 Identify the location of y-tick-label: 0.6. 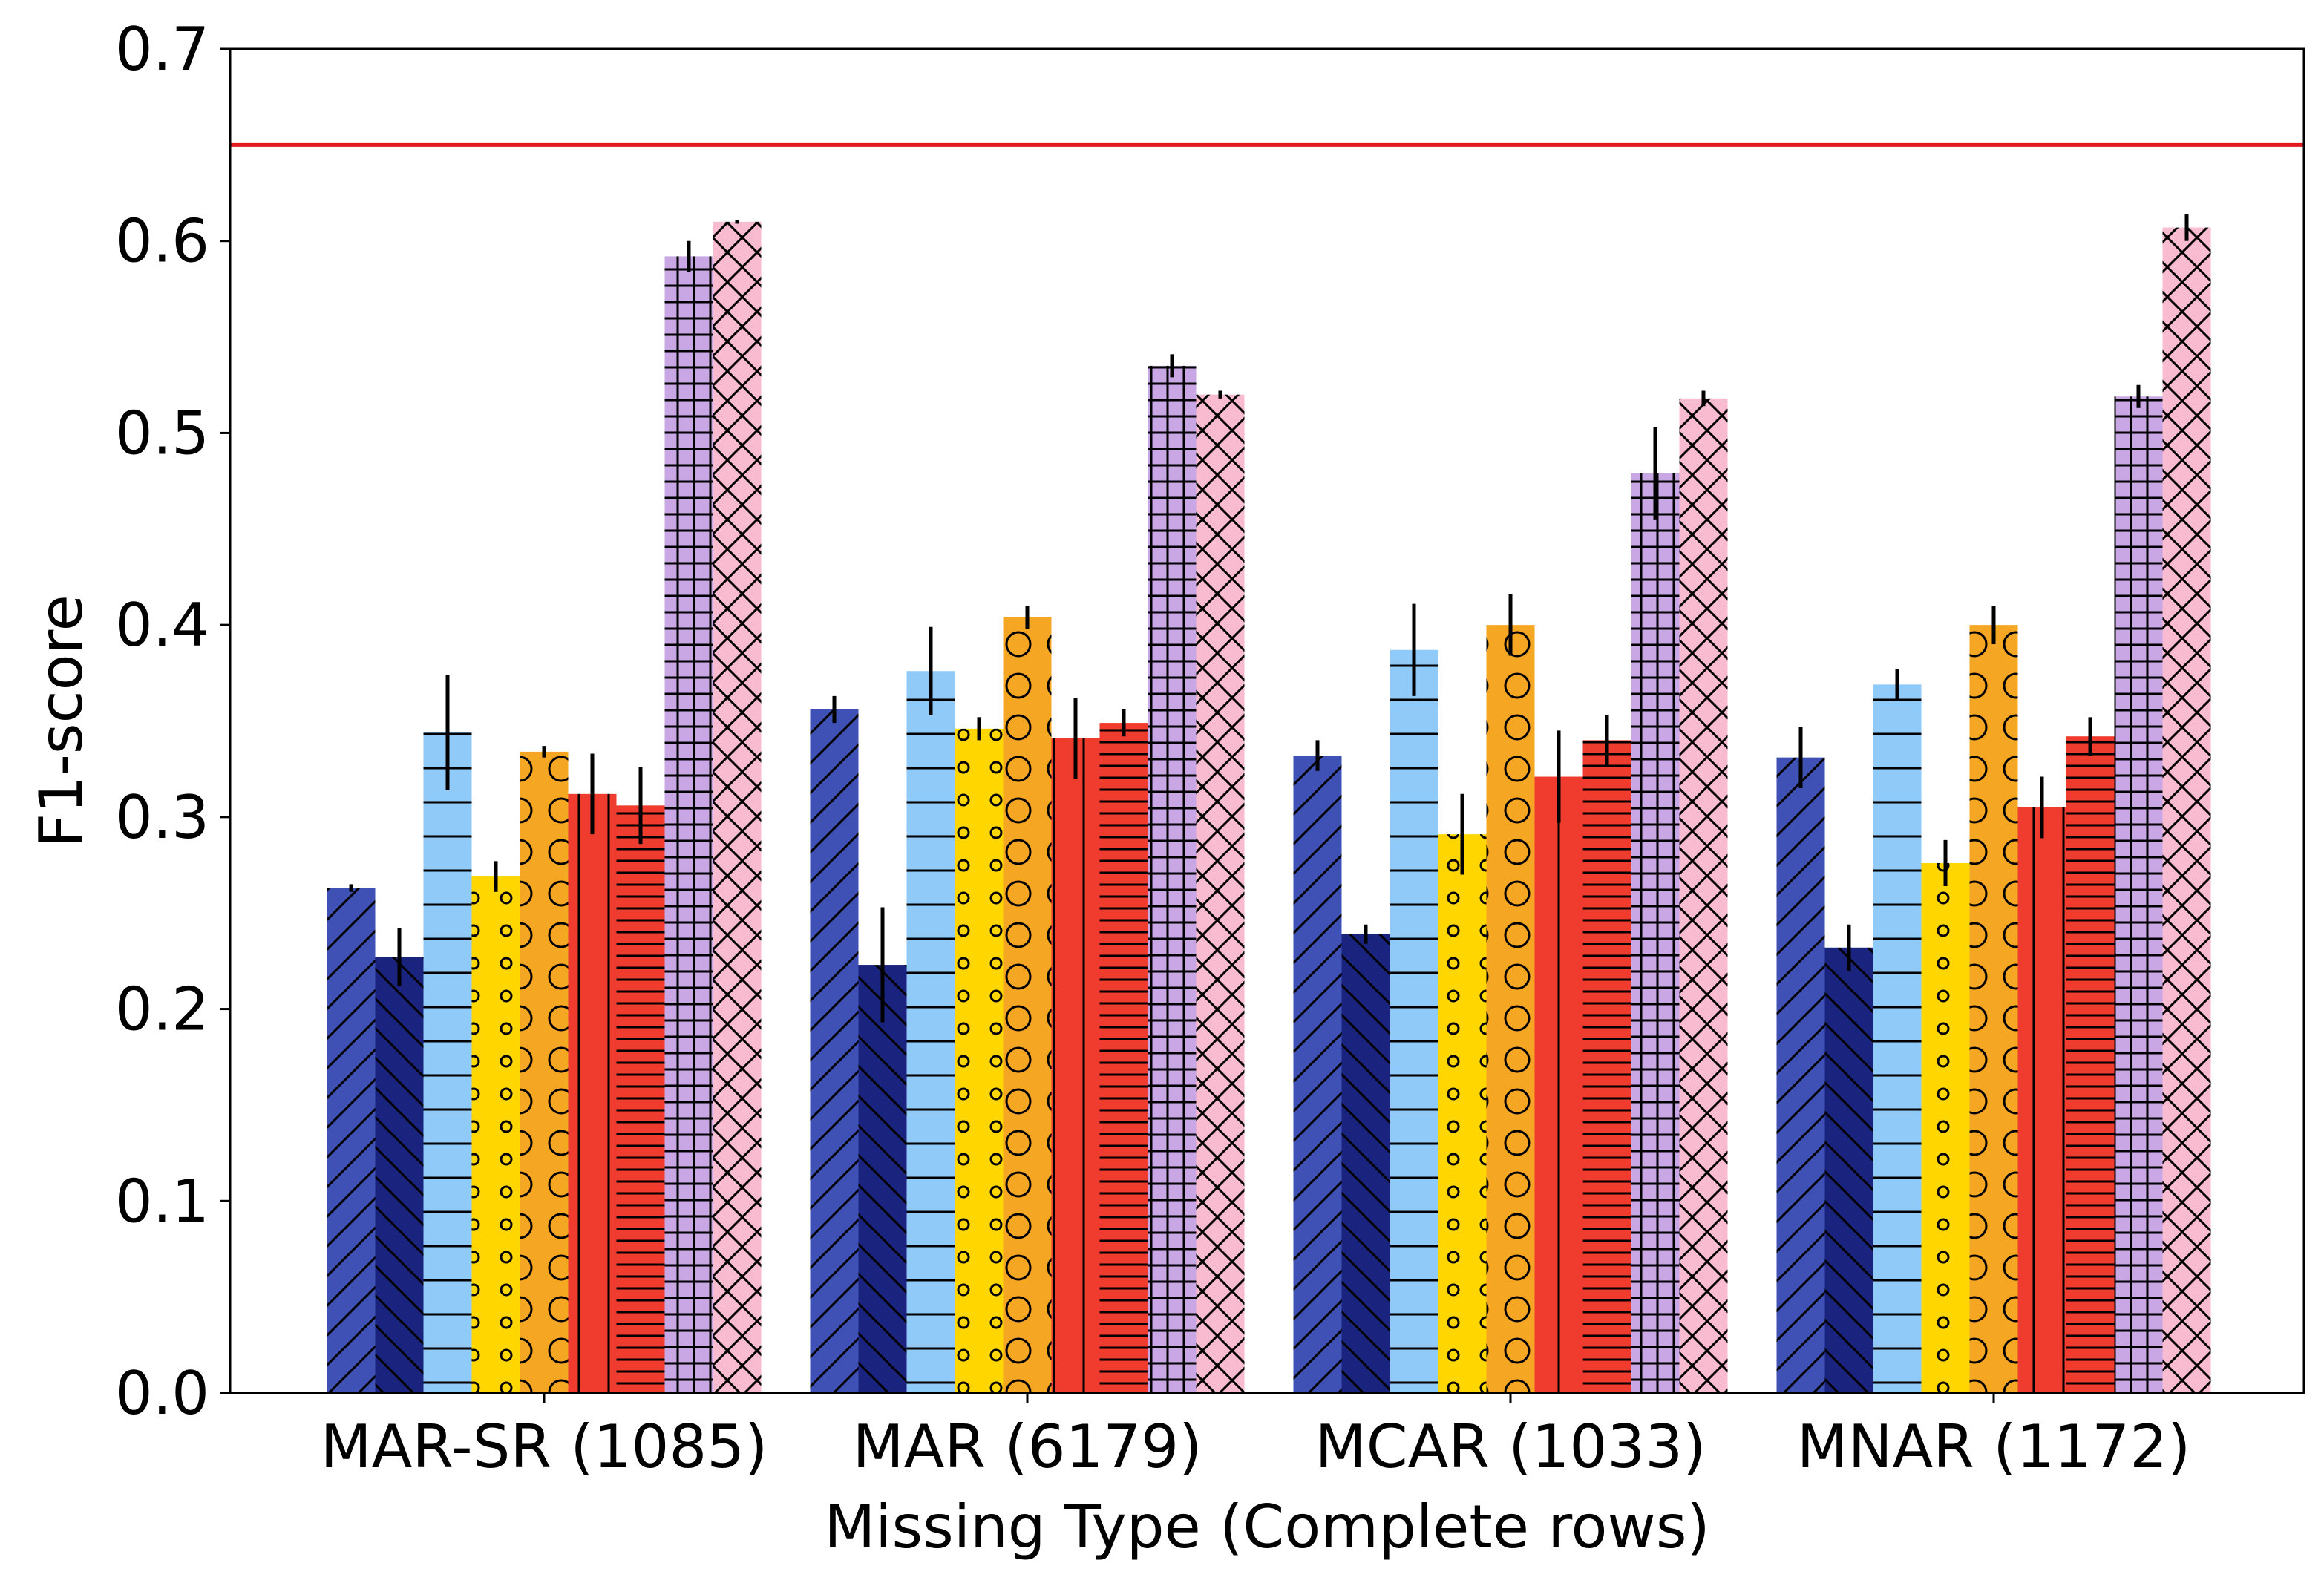
(162, 242).